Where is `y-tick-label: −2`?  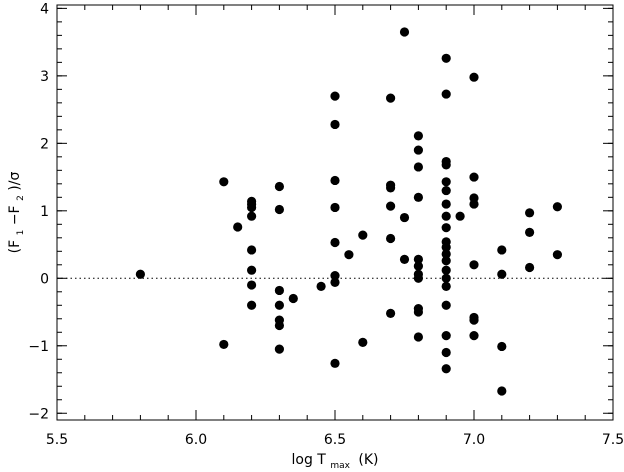
y-tick-label: −2 is located at coordinates (38, 414).